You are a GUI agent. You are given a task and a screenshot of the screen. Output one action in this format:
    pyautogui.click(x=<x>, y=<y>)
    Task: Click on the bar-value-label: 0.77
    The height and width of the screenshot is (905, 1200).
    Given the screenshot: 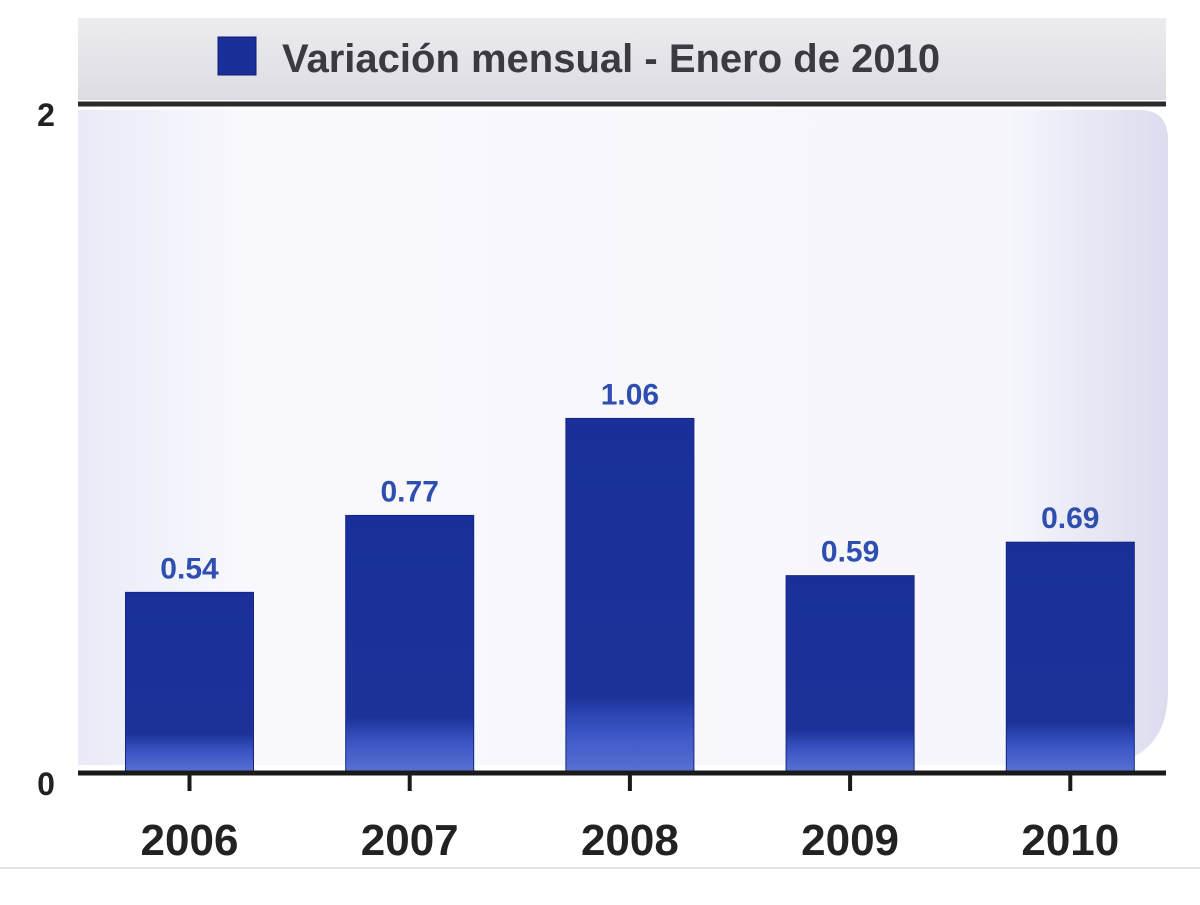 What is the action you would take?
    pyautogui.click(x=410, y=491)
    